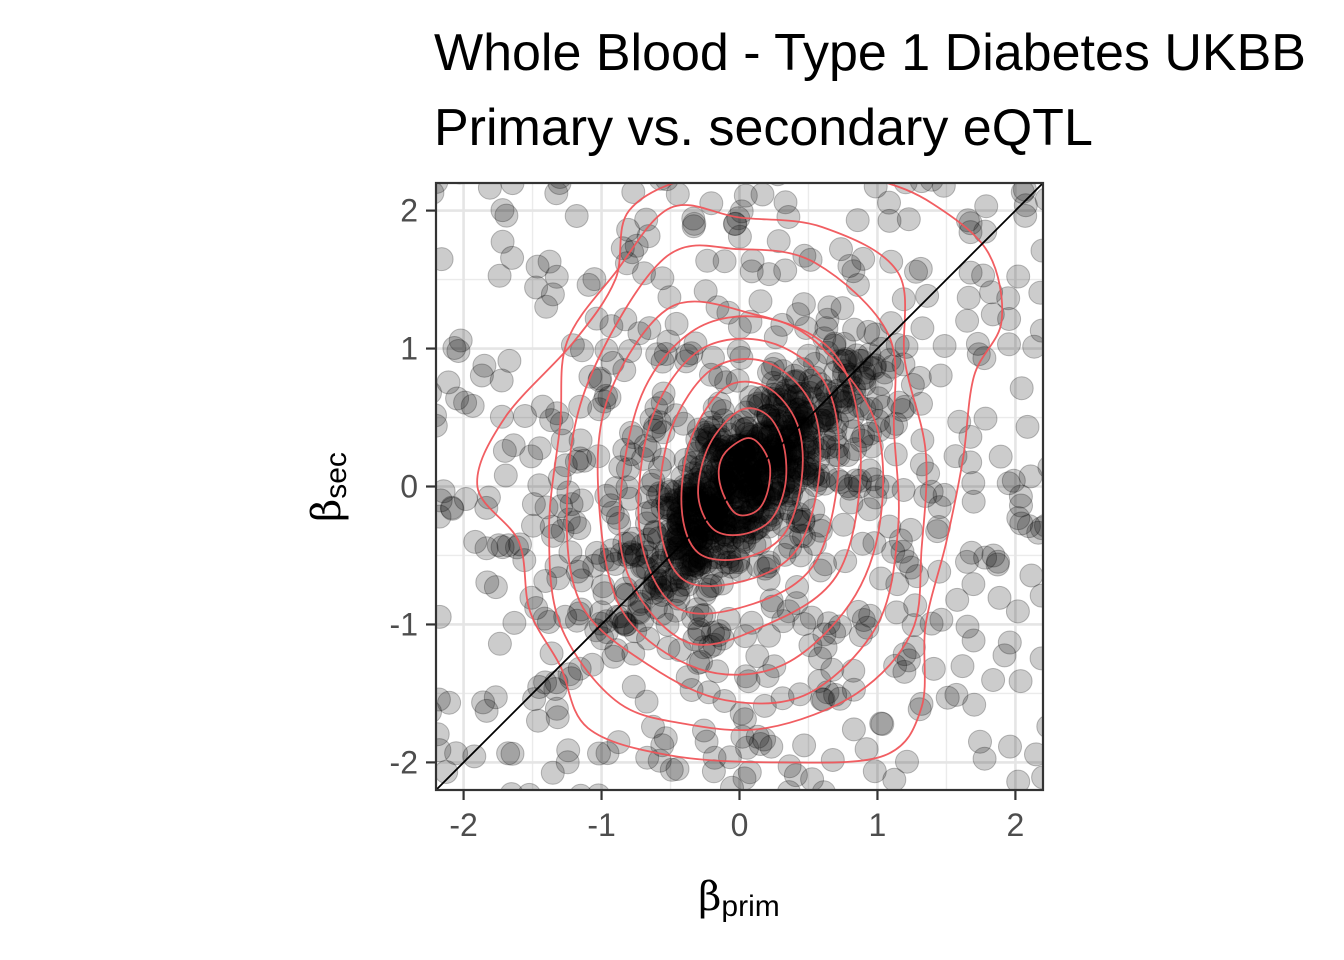  I want to click on y-tick-label-1: -1, so click(404, 624).